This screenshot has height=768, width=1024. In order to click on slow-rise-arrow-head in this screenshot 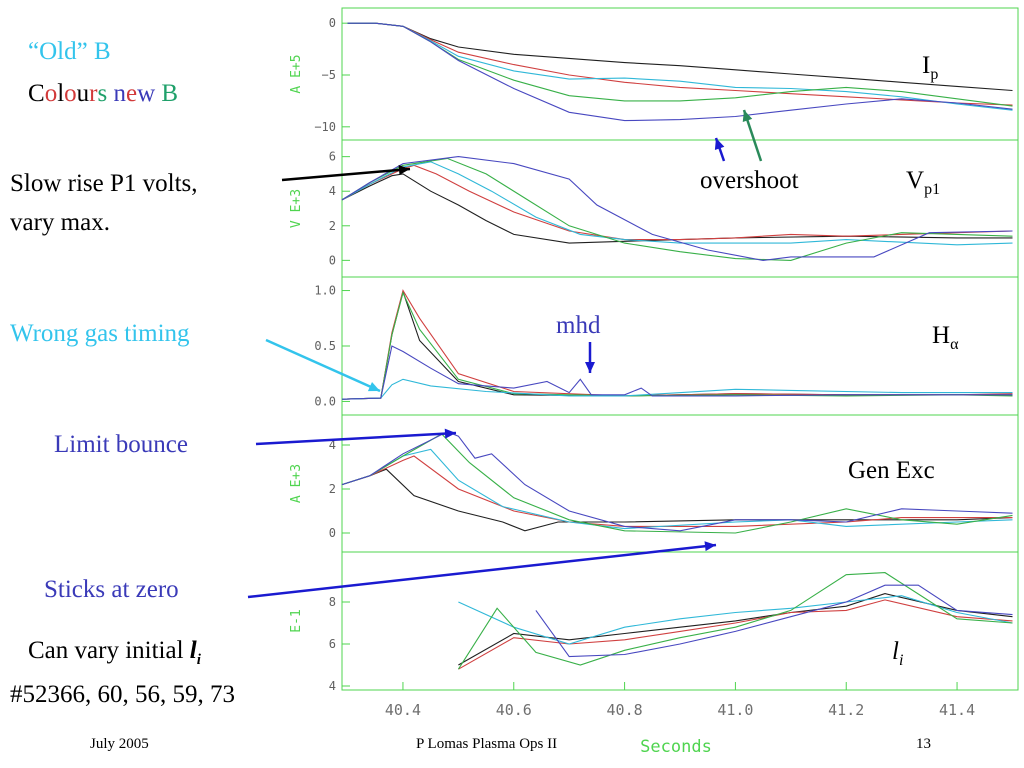, I will do `click(404, 169)`.